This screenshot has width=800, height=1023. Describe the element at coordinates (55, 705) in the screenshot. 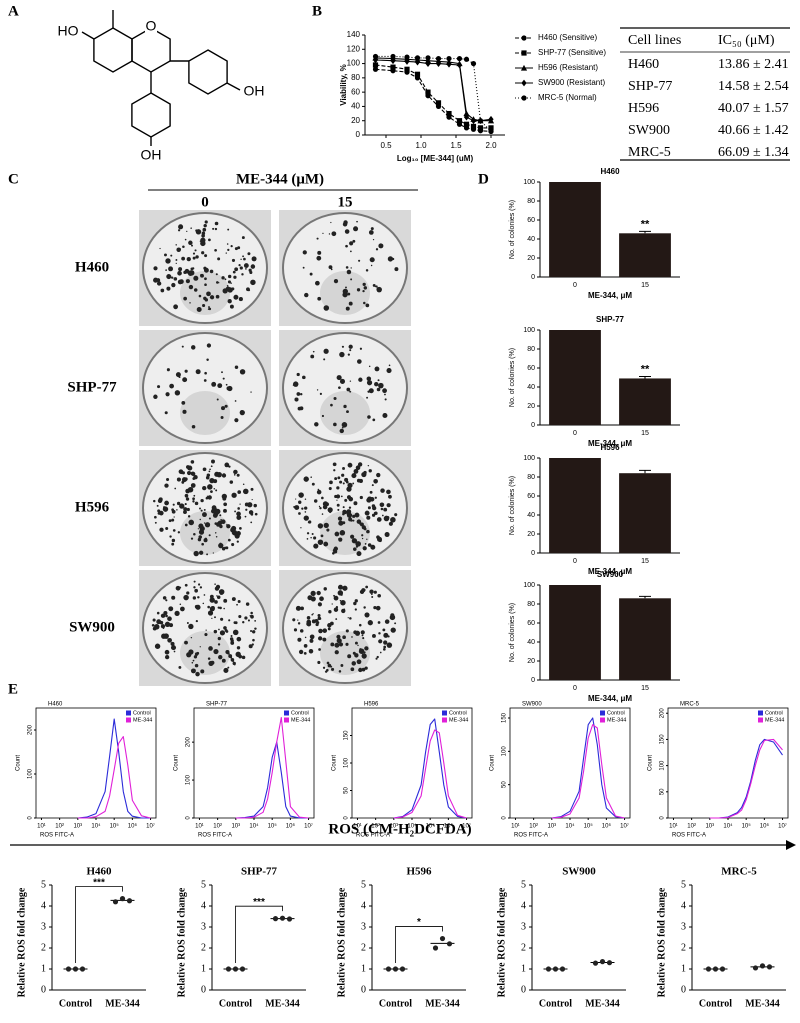

I see `chart-title: H460` at that location.